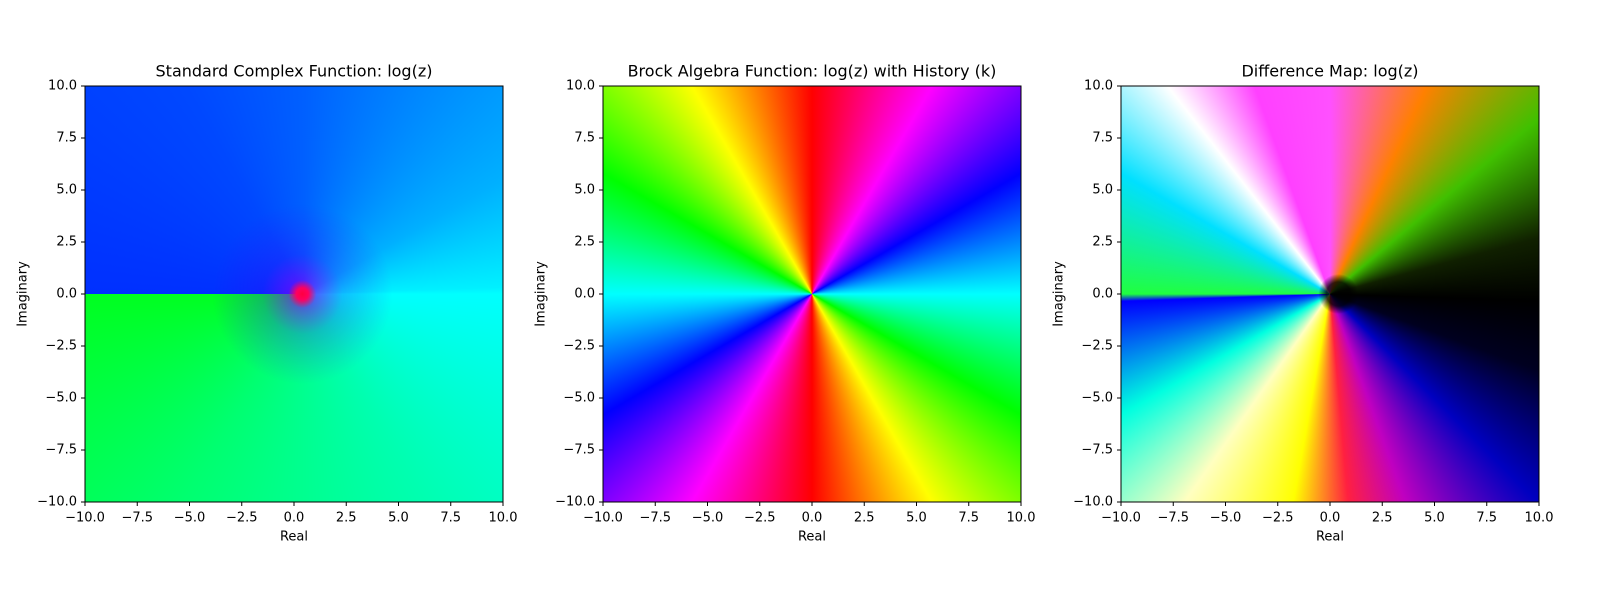  What do you see at coordinates (1329, 71) in the screenshot?
I see `chart-title: Difference Map: log(z)` at bounding box center [1329, 71].